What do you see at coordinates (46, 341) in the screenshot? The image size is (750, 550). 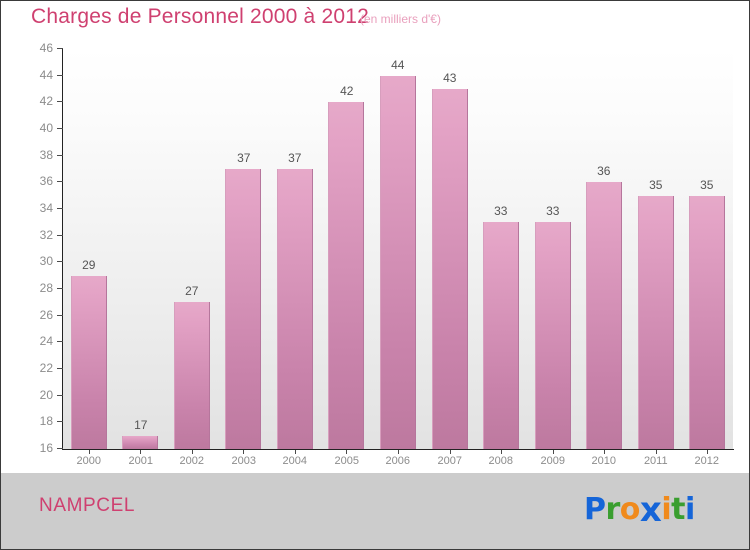 I see `y-axis-tick-label: 24` at bounding box center [46, 341].